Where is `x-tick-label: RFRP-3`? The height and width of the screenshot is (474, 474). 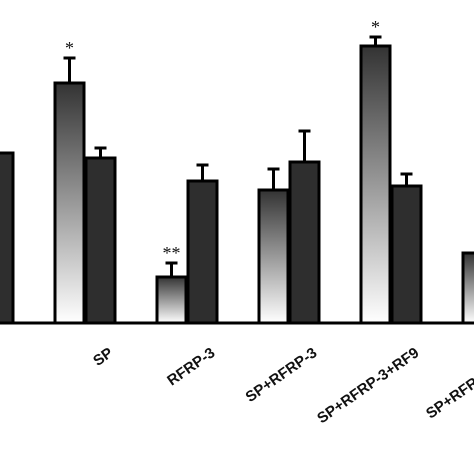
x-tick-label: RFRP-3 is located at coordinates (191, 366).